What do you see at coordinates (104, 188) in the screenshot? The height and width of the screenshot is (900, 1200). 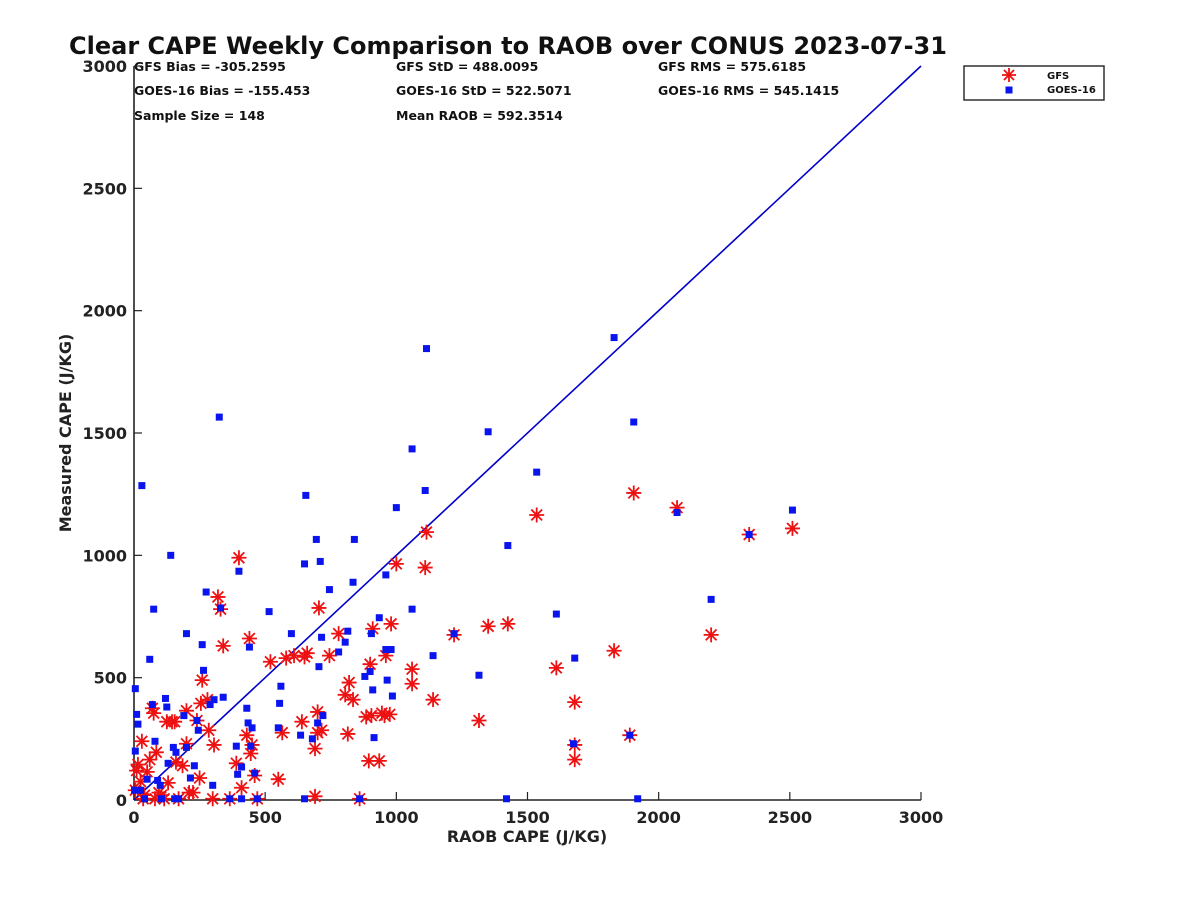 I see `y-tick-label: 2500` at bounding box center [104, 188].